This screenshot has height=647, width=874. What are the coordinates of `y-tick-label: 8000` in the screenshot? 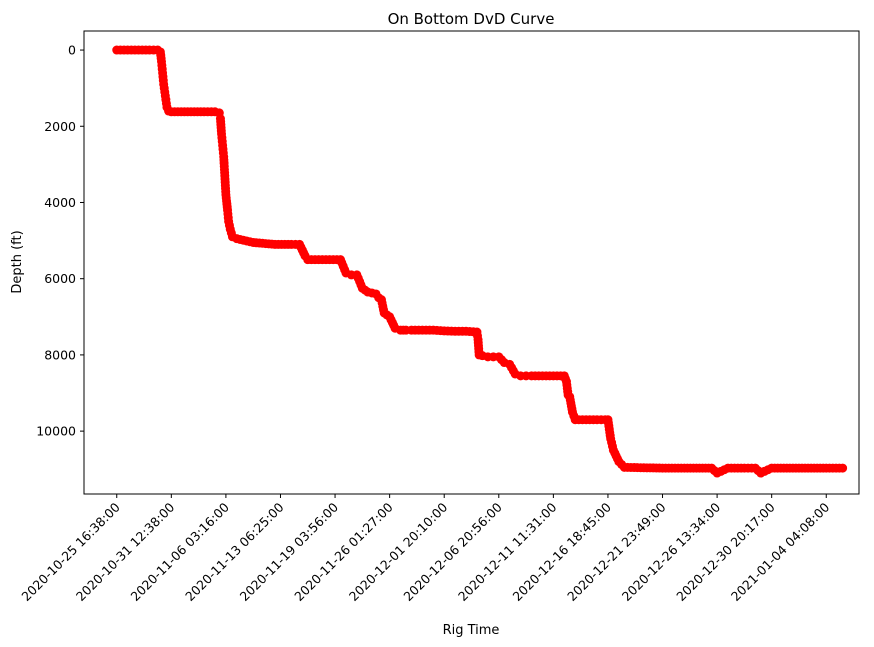 It's located at (60, 354).